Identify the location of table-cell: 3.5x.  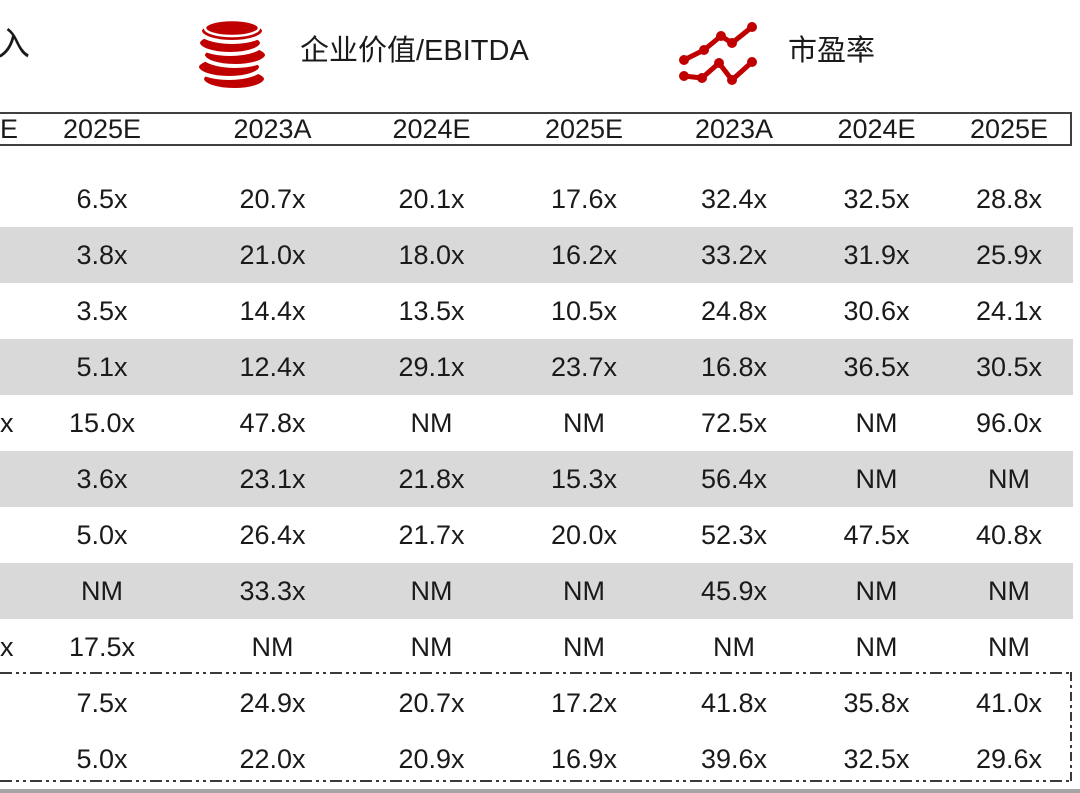
(102, 310).